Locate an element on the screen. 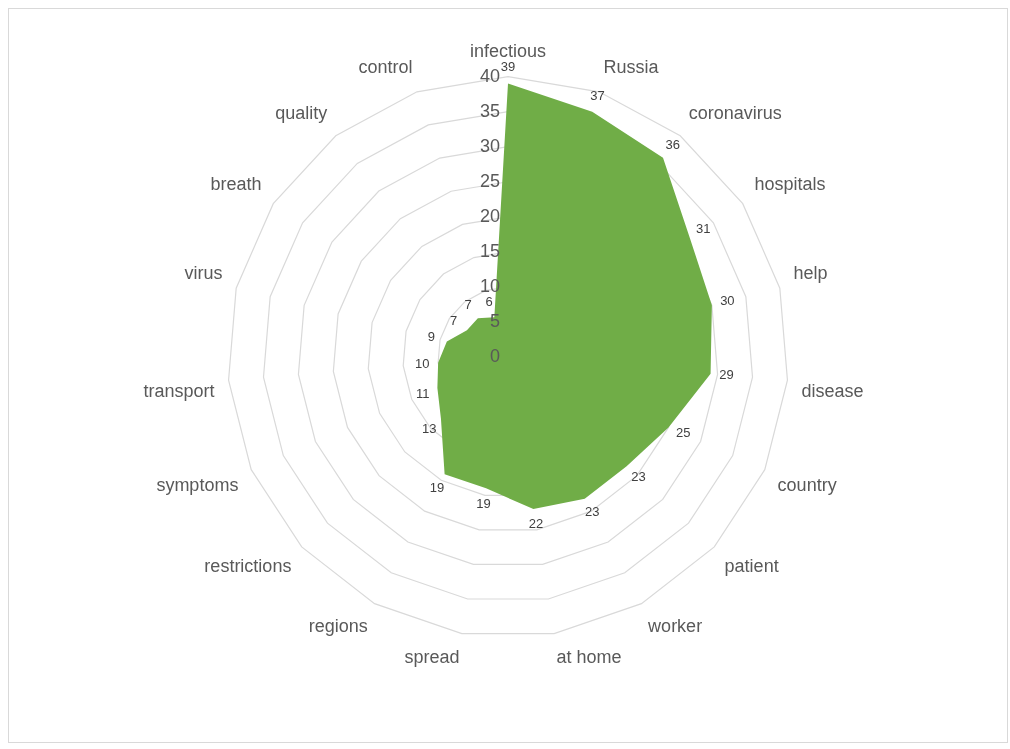 Image resolution: width=1010 pixels, height=749 pixels. spoke-label: restrictions is located at coordinates (248, 566).